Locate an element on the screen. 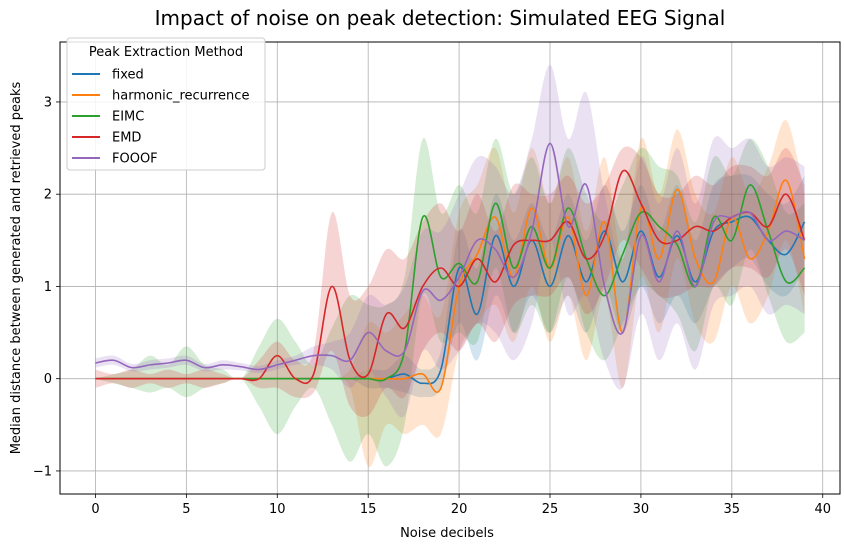 The width and height of the screenshot is (844, 549). y-tick-label: −1 is located at coordinates (42, 471).